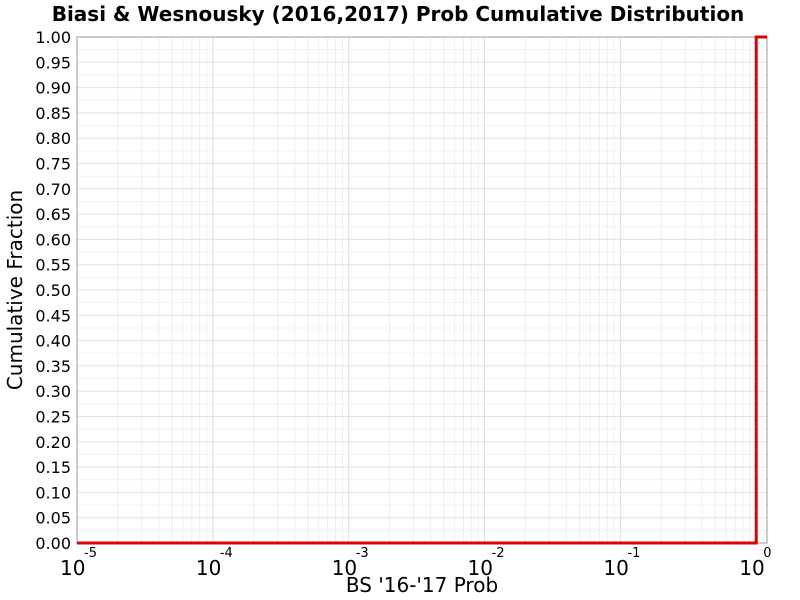  I want to click on y-tick-label: 0.85, so click(53, 113).